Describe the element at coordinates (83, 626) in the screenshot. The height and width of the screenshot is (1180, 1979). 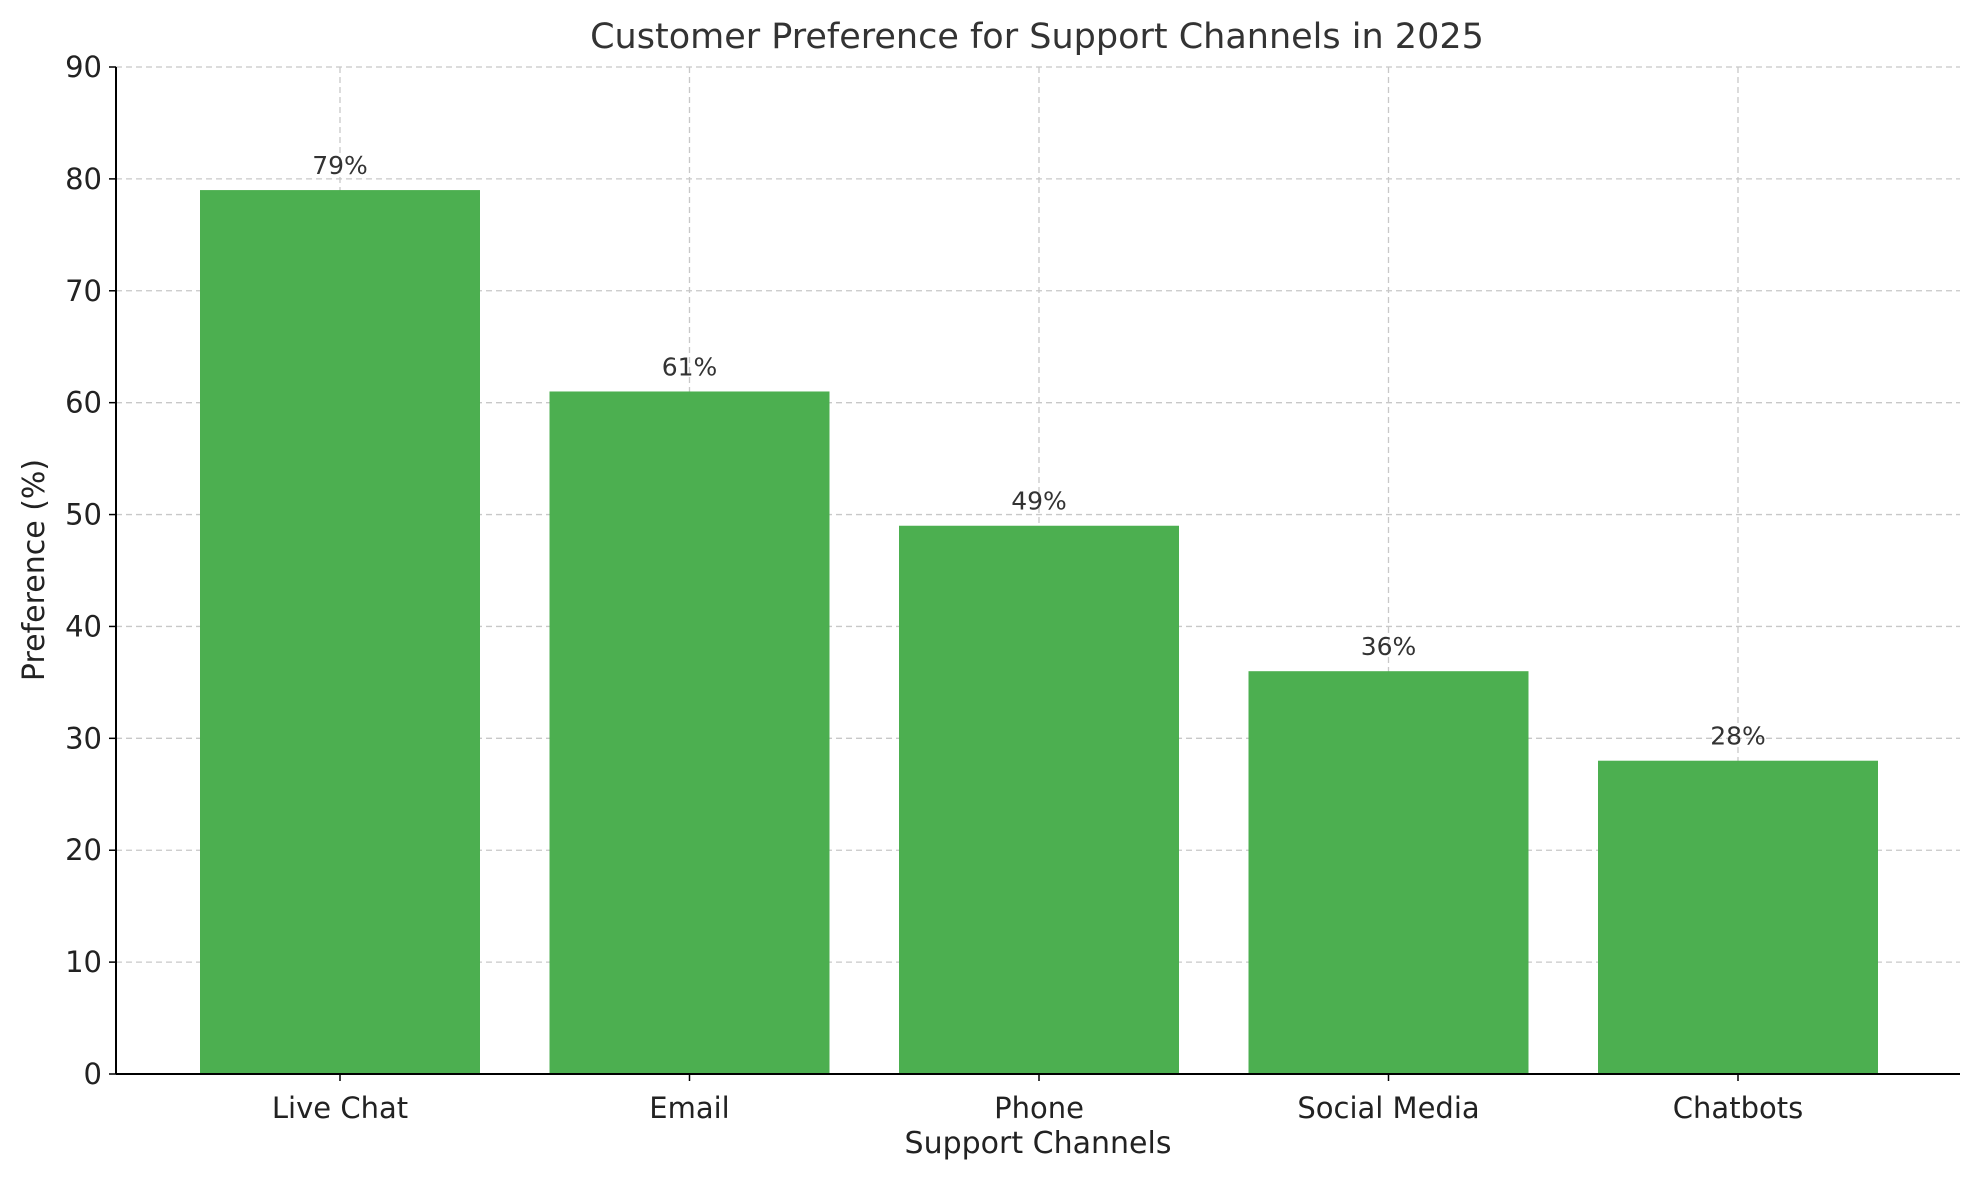
I see `y-tick-label: 40` at that location.